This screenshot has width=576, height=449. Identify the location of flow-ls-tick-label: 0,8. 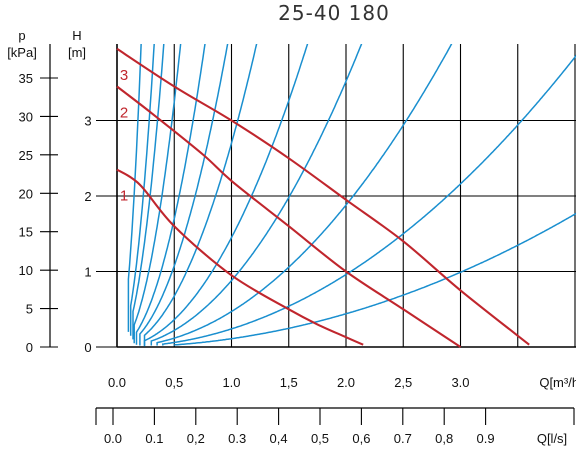
(444, 438).